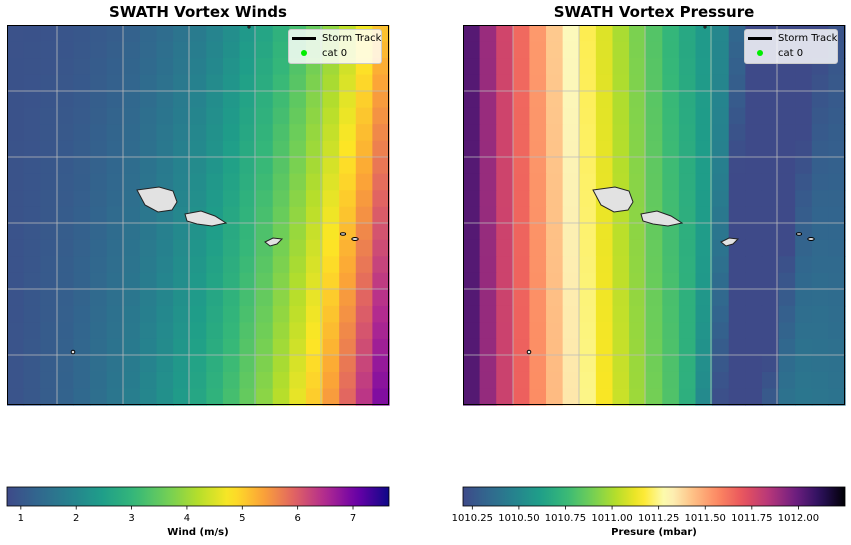 The width and height of the screenshot is (851, 545). What do you see at coordinates (355, 239) in the screenshot?
I see `islet-shape` at bounding box center [355, 239].